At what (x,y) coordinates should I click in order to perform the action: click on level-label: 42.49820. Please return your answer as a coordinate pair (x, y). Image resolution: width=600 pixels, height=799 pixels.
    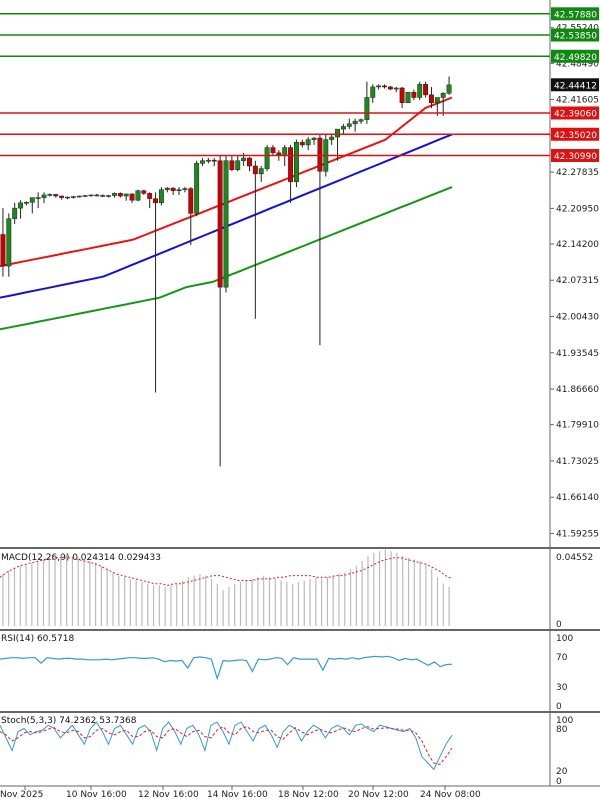
    Looking at the image, I should click on (575, 58).